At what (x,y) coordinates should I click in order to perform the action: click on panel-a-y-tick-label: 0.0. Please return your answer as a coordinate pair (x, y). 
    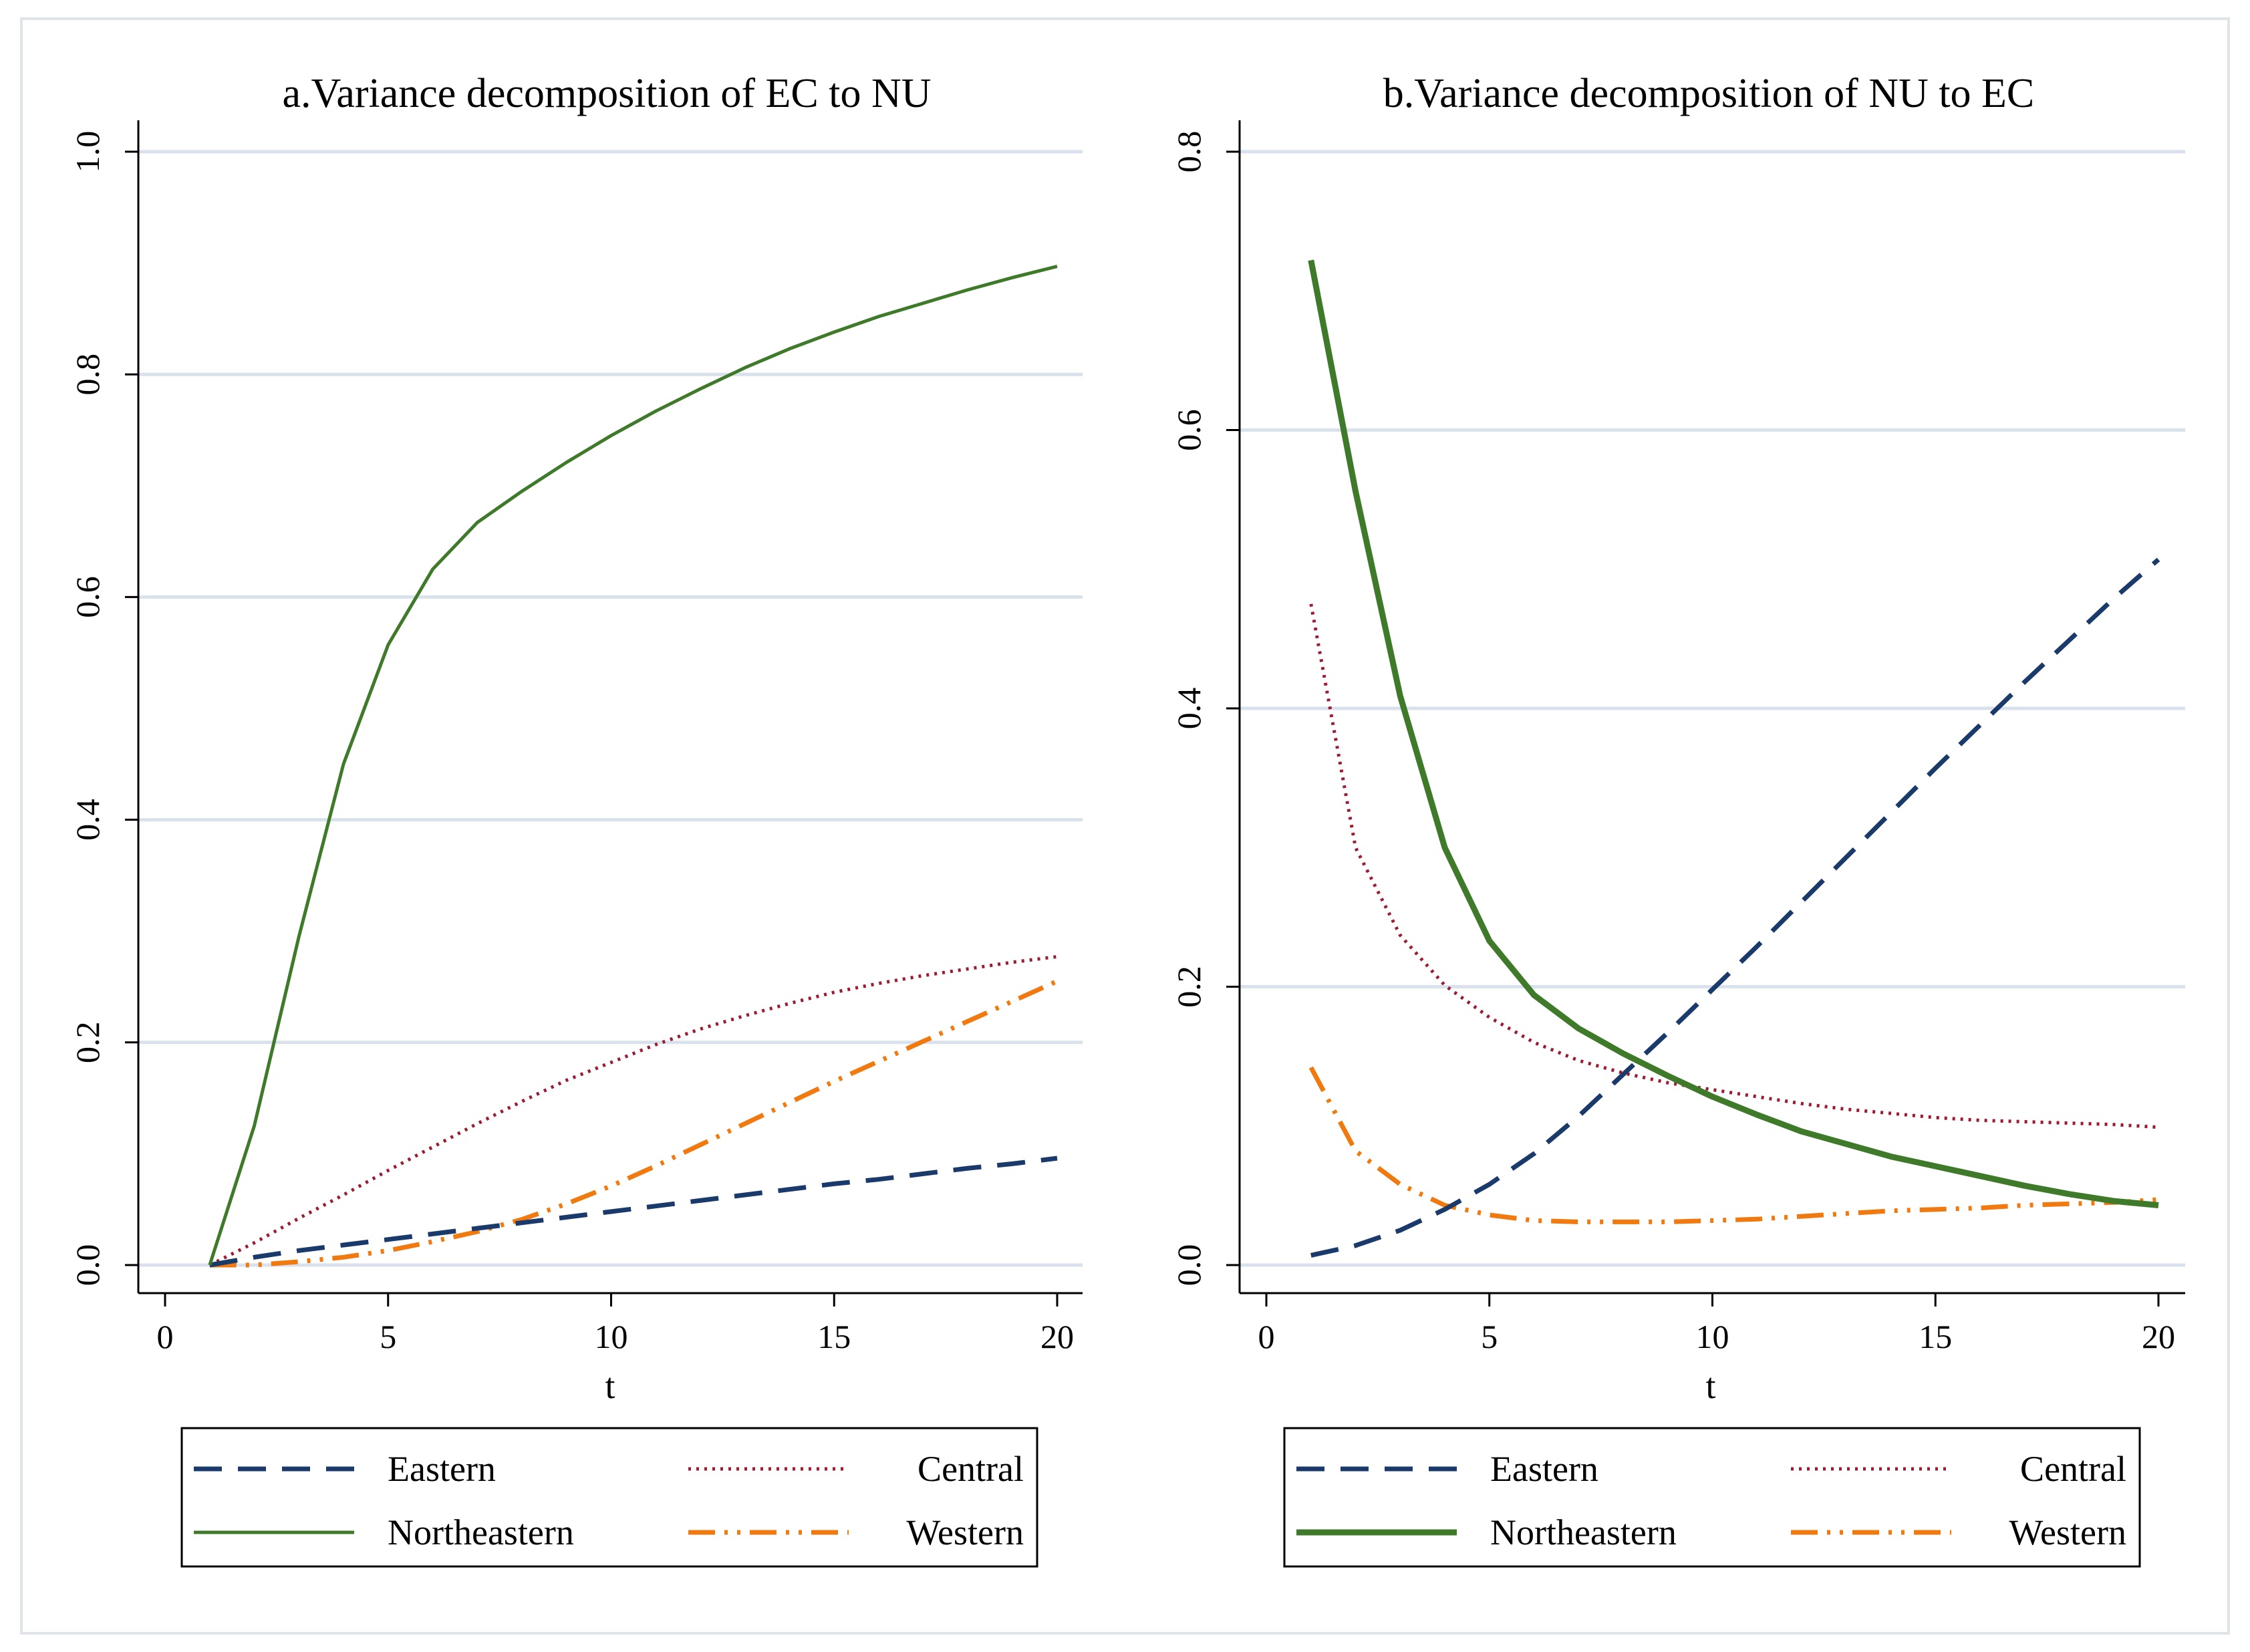
    Looking at the image, I should click on (87, 1265).